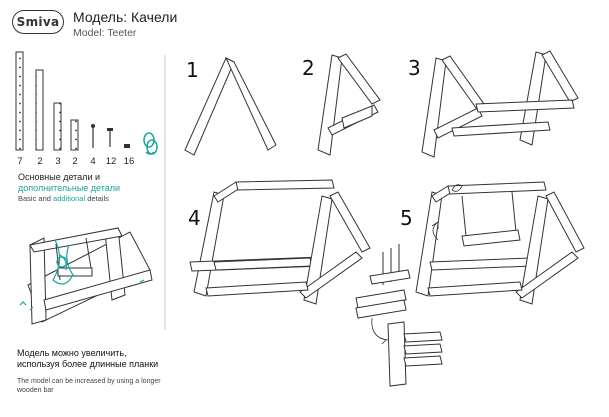 The height and width of the screenshot is (417, 609). What do you see at coordinates (110, 137) in the screenshot?
I see `bolt-icon` at bounding box center [110, 137].